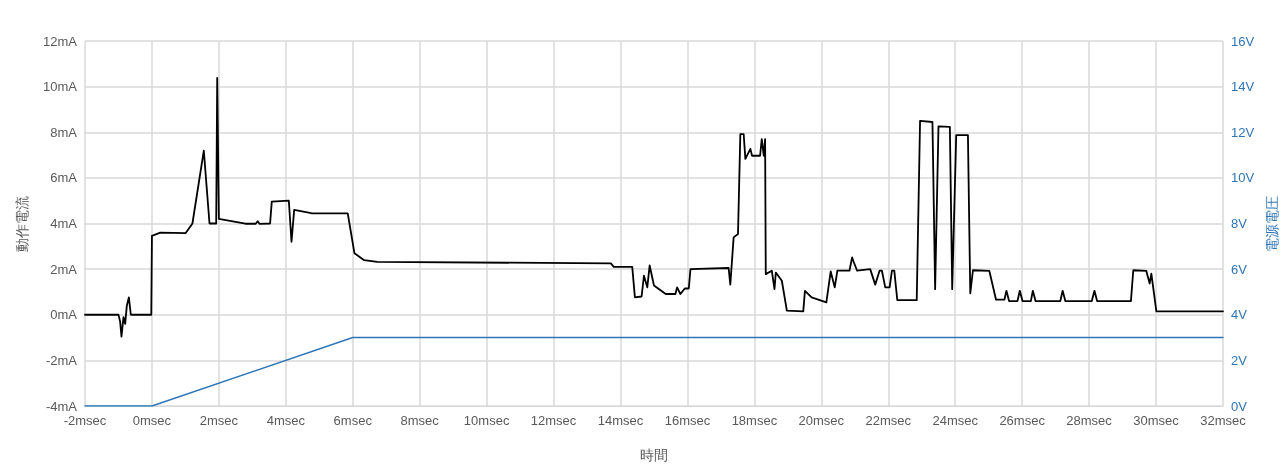 The height and width of the screenshot is (475, 1287). Describe the element at coordinates (1242, 132) in the screenshot. I see `y2-tick-label: 12V` at that location.